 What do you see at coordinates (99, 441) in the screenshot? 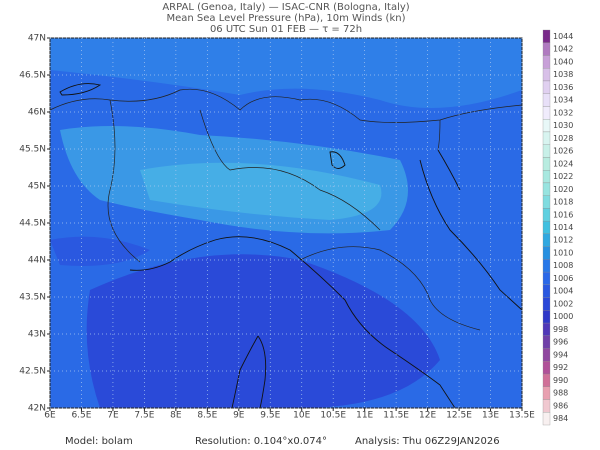
I see `footer-model: Model: bolam` at bounding box center [99, 441].